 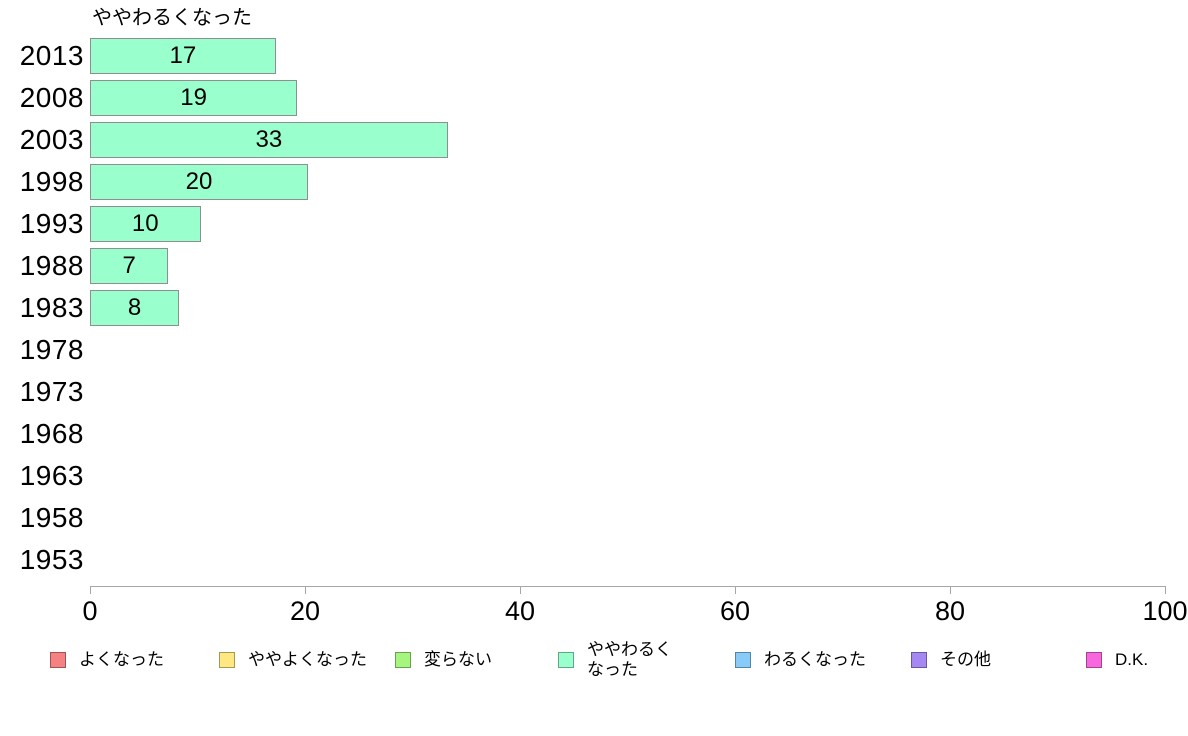 What do you see at coordinates (594, 518) in the screenshot?
I see `chart-row: 1958` at bounding box center [594, 518].